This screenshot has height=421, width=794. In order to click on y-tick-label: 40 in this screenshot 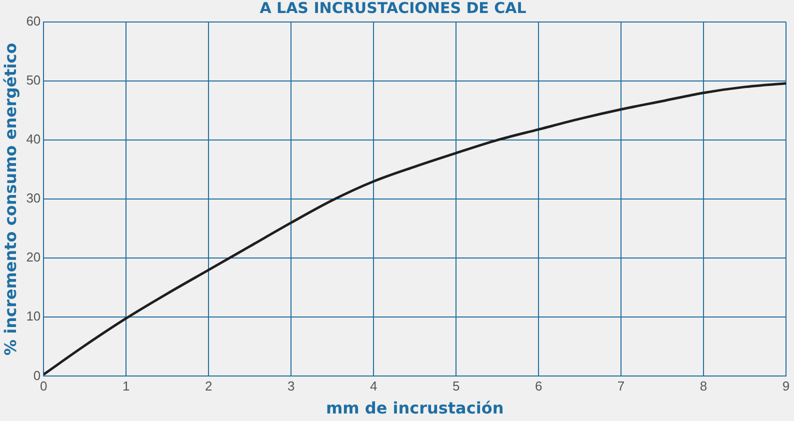, I will do `click(33, 139)`.